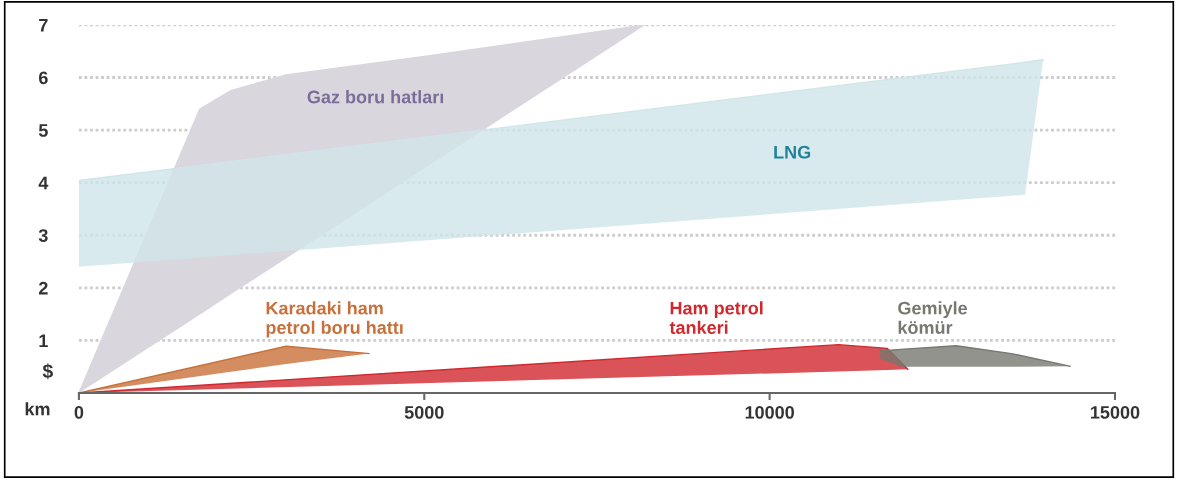 Image resolution: width=1178 pixels, height=479 pixels. Describe the element at coordinates (43, 183) in the screenshot. I see `y-tick-label: 4` at that location.